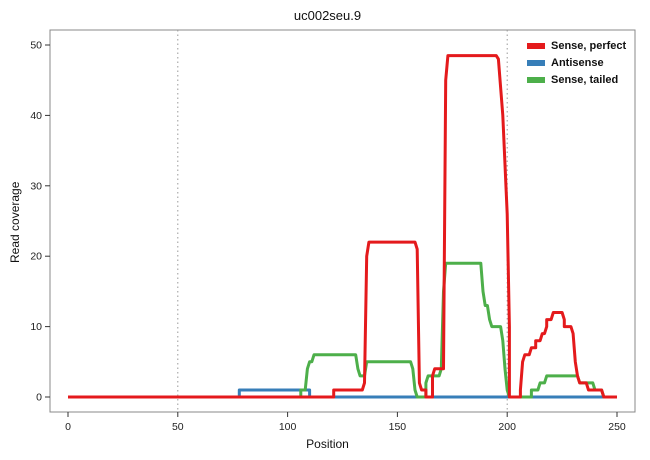 This screenshot has width=650, height=460. What do you see at coordinates (68, 427) in the screenshot?
I see `x-tick-label: 0` at bounding box center [68, 427].